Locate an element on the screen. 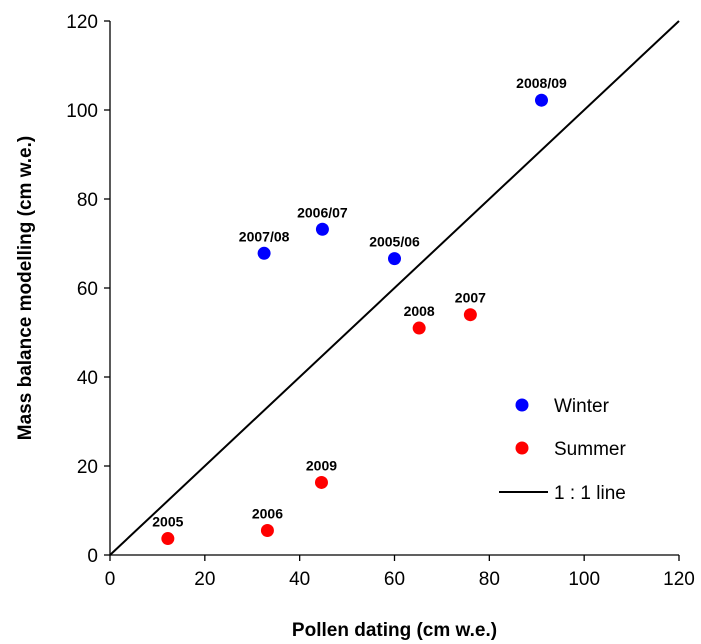 The image size is (701, 644). x-tick-label: 120 is located at coordinates (679, 579).